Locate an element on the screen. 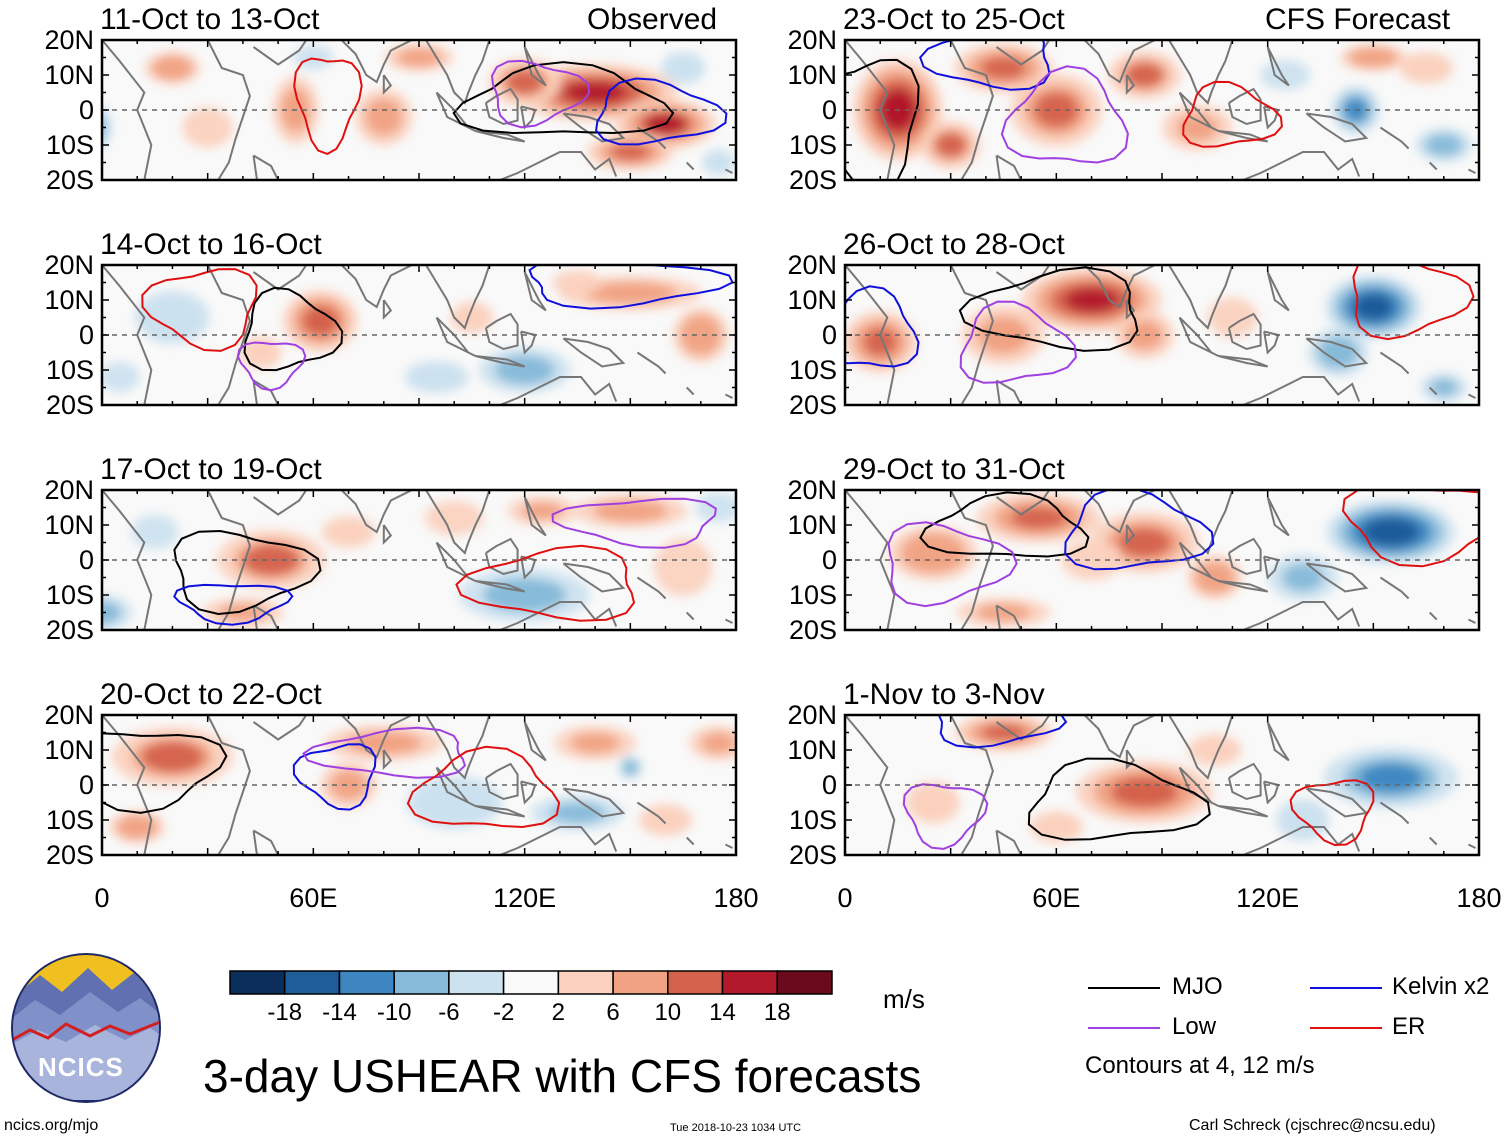 This screenshot has height=1142, width=1510. x-tick-label: 120E is located at coordinates (1268, 898).